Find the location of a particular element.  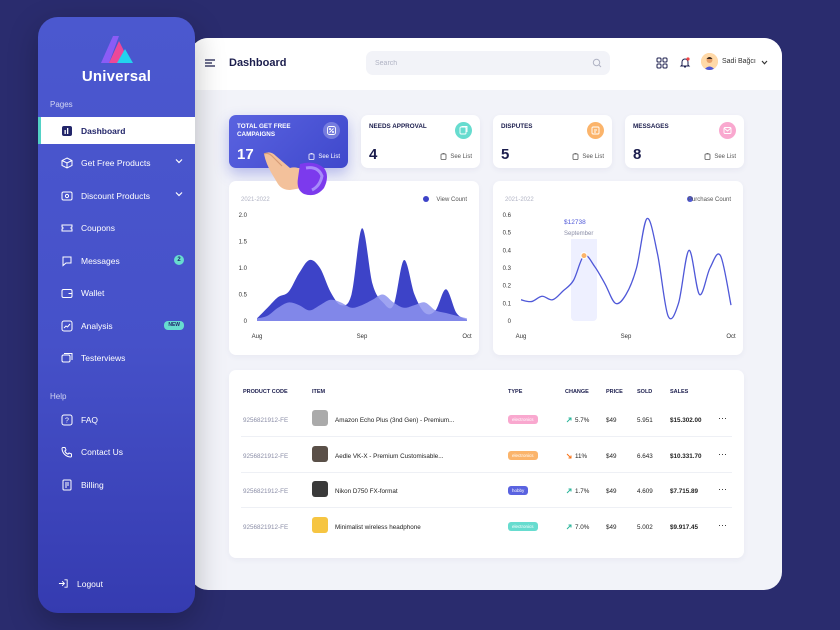

price-value: $49 is located at coordinates (611, 420).